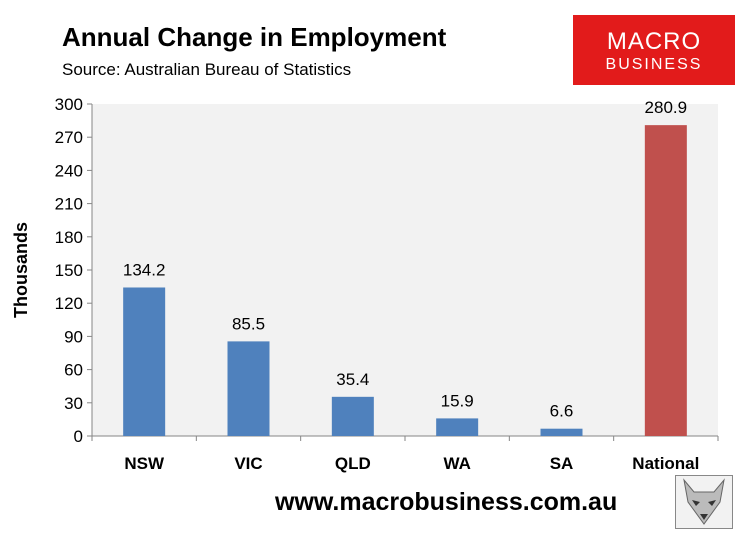  Describe the element at coordinates (69, 170) in the screenshot. I see `y-tick-label: 240` at that location.